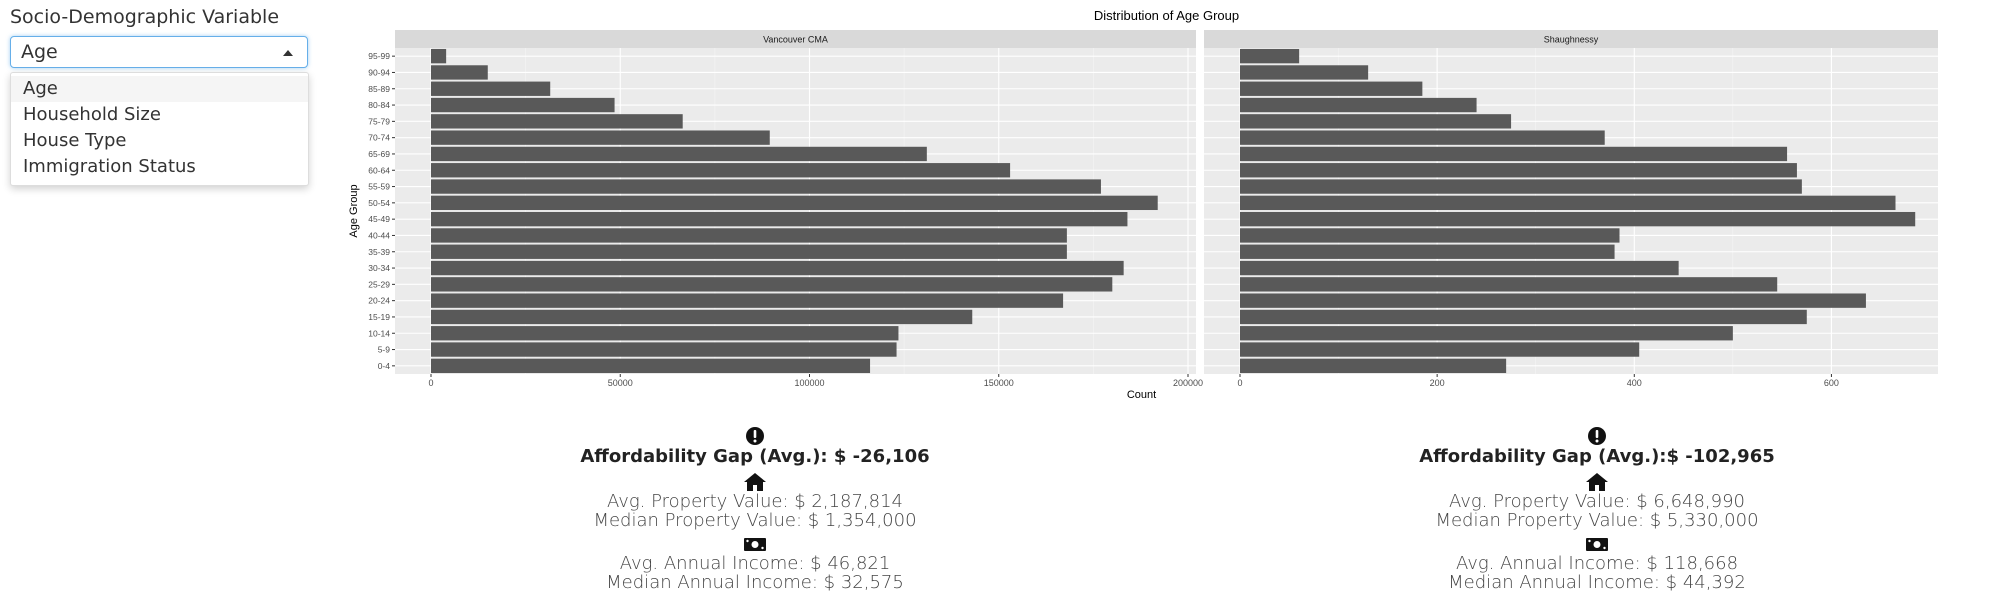 The width and height of the screenshot is (2010, 616). I want to click on y-tick-label: 65-69, so click(379, 154).